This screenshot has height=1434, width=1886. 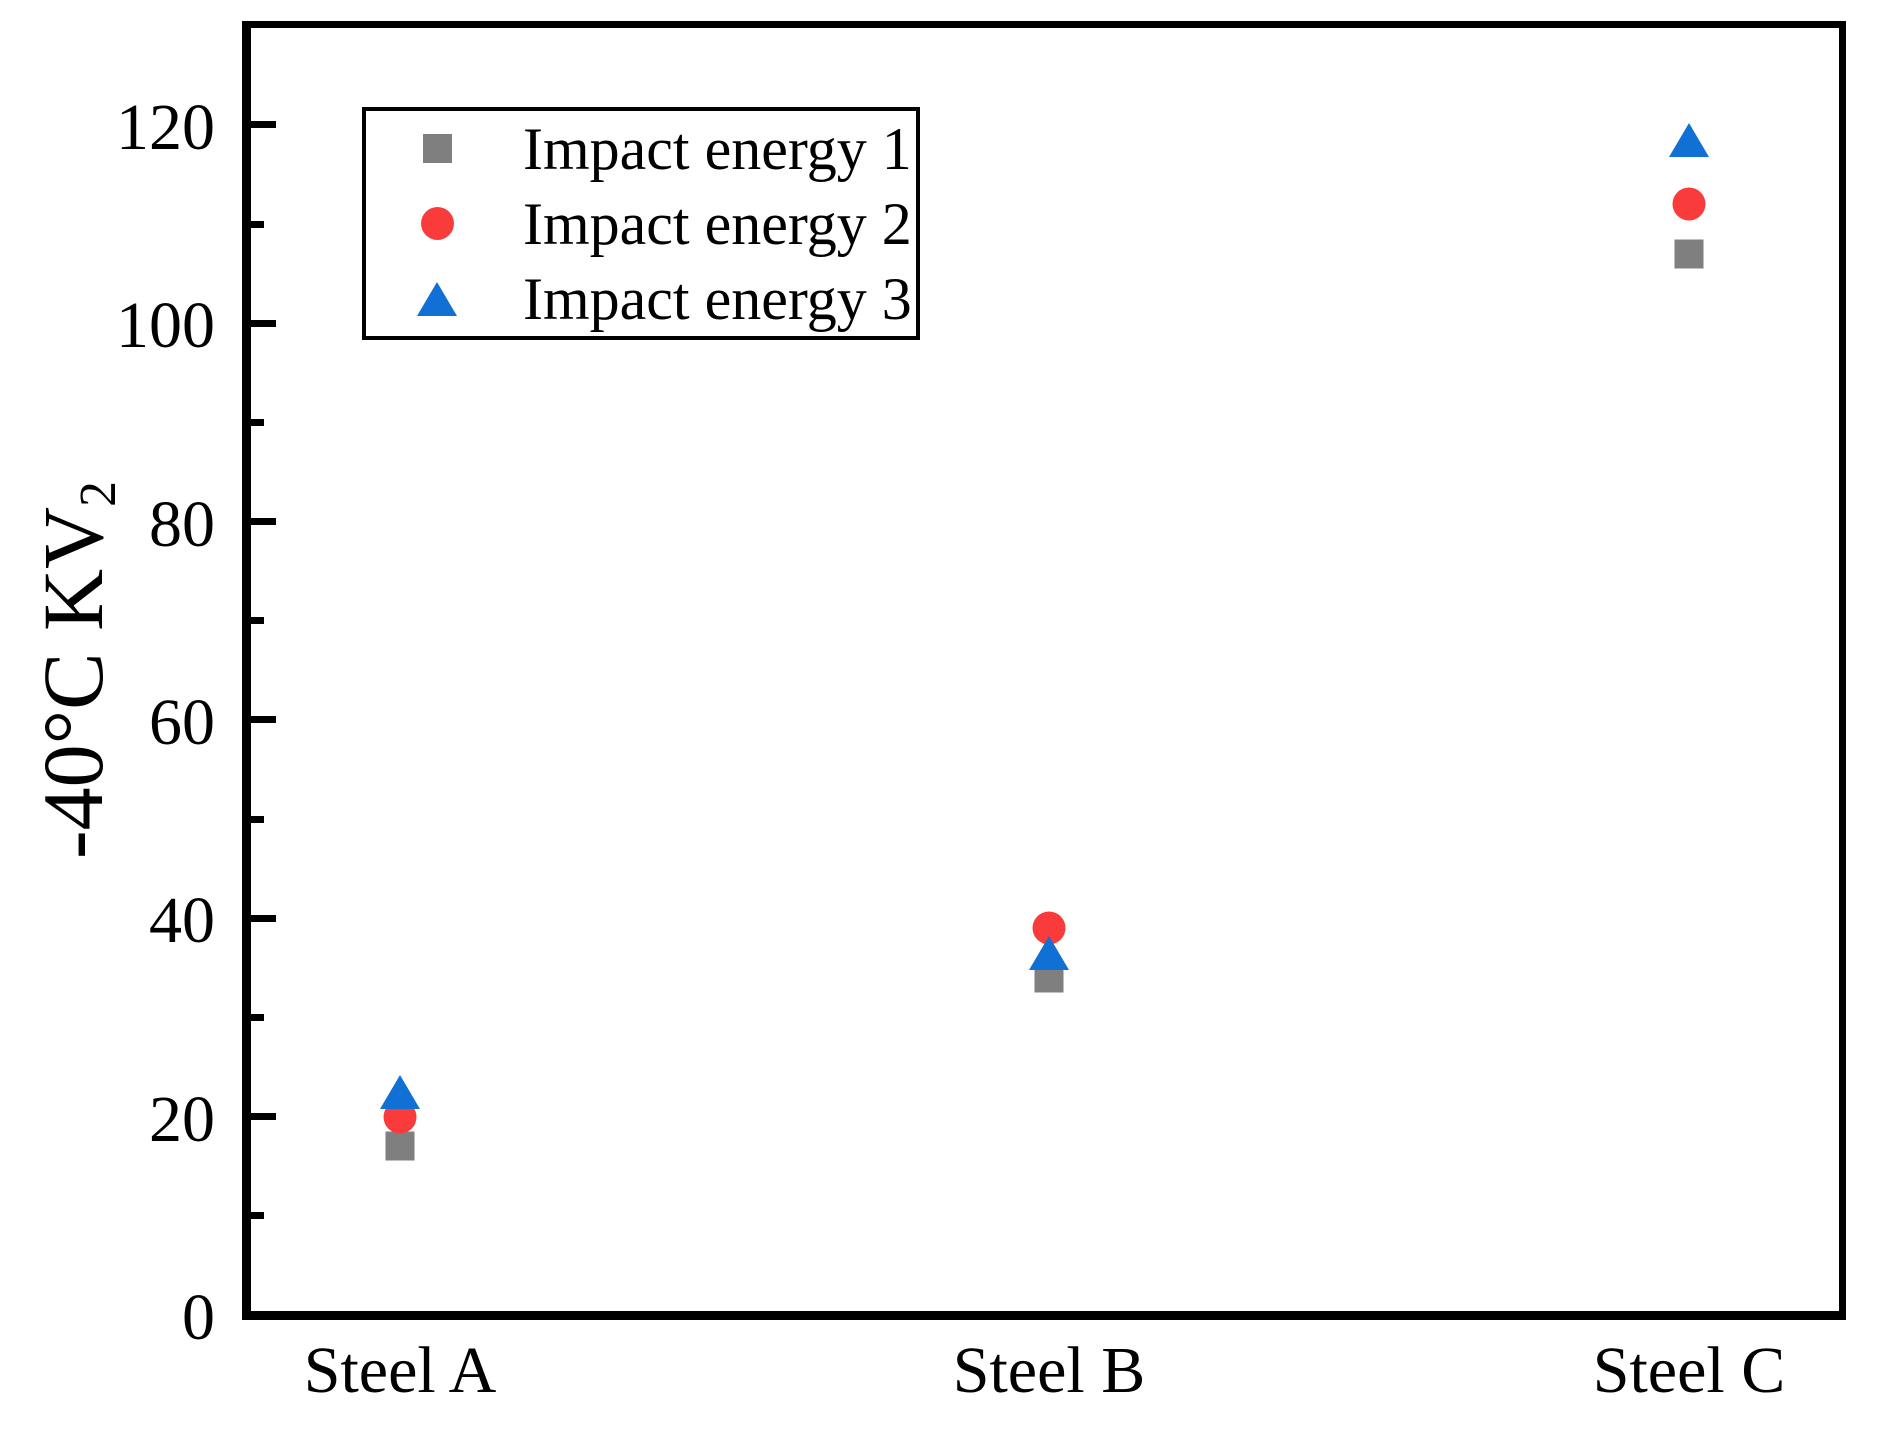 I want to click on y-tick-label: 120, so click(x=165, y=127).